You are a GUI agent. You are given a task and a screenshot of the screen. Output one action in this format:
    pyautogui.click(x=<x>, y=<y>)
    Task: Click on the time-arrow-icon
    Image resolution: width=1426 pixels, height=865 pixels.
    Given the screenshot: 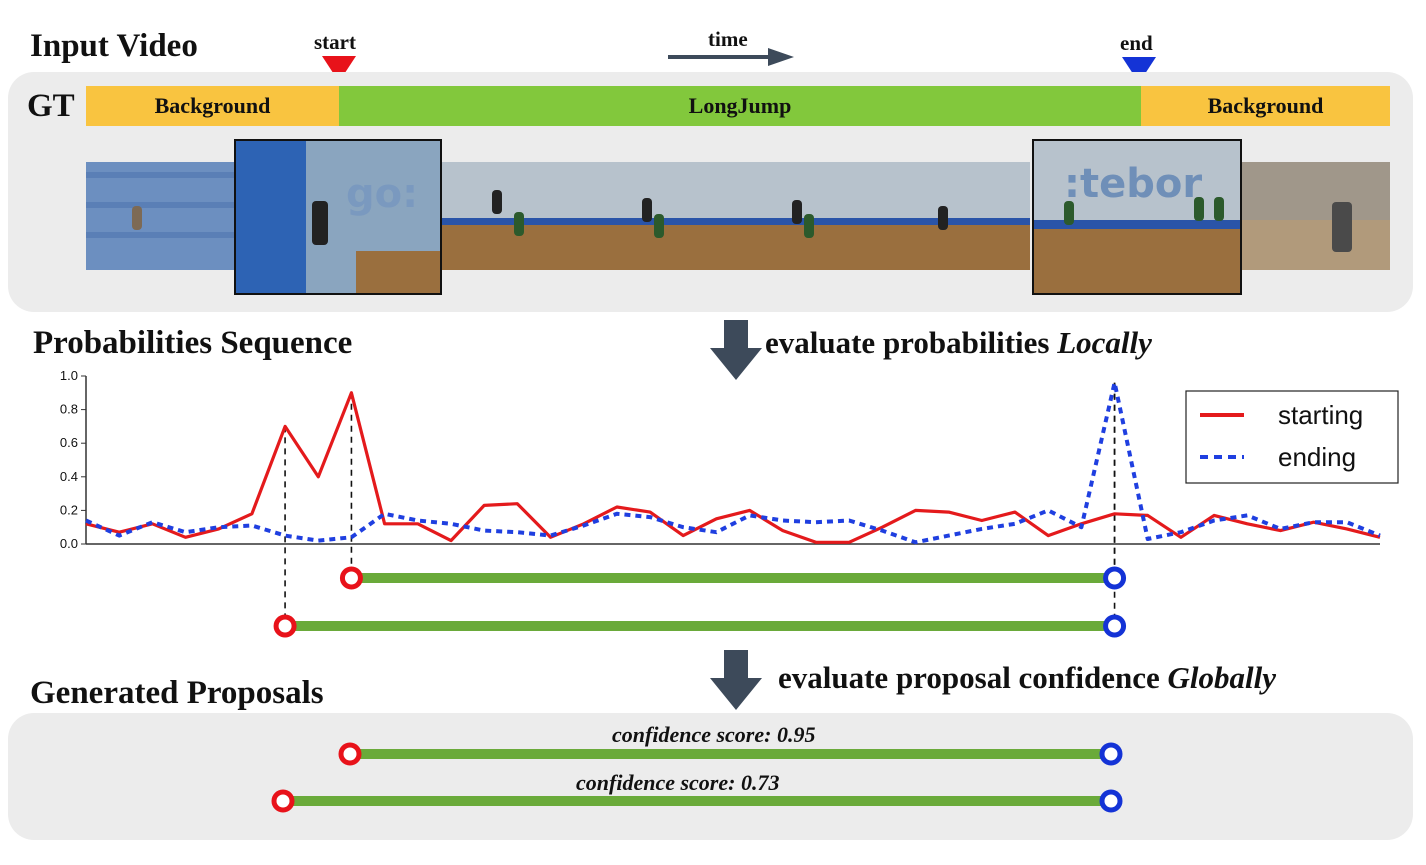 What is the action you would take?
    pyautogui.click(x=731, y=57)
    